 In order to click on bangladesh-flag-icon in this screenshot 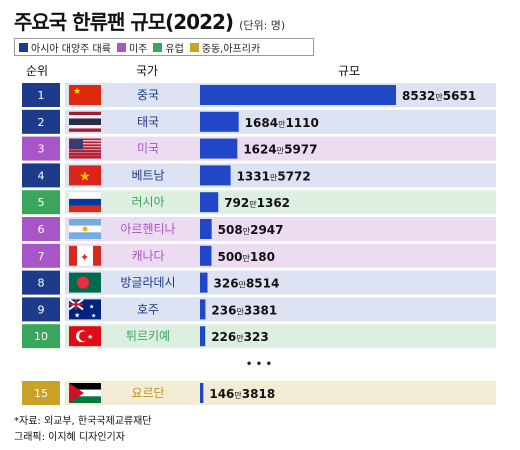, I will do `click(85, 282)`.